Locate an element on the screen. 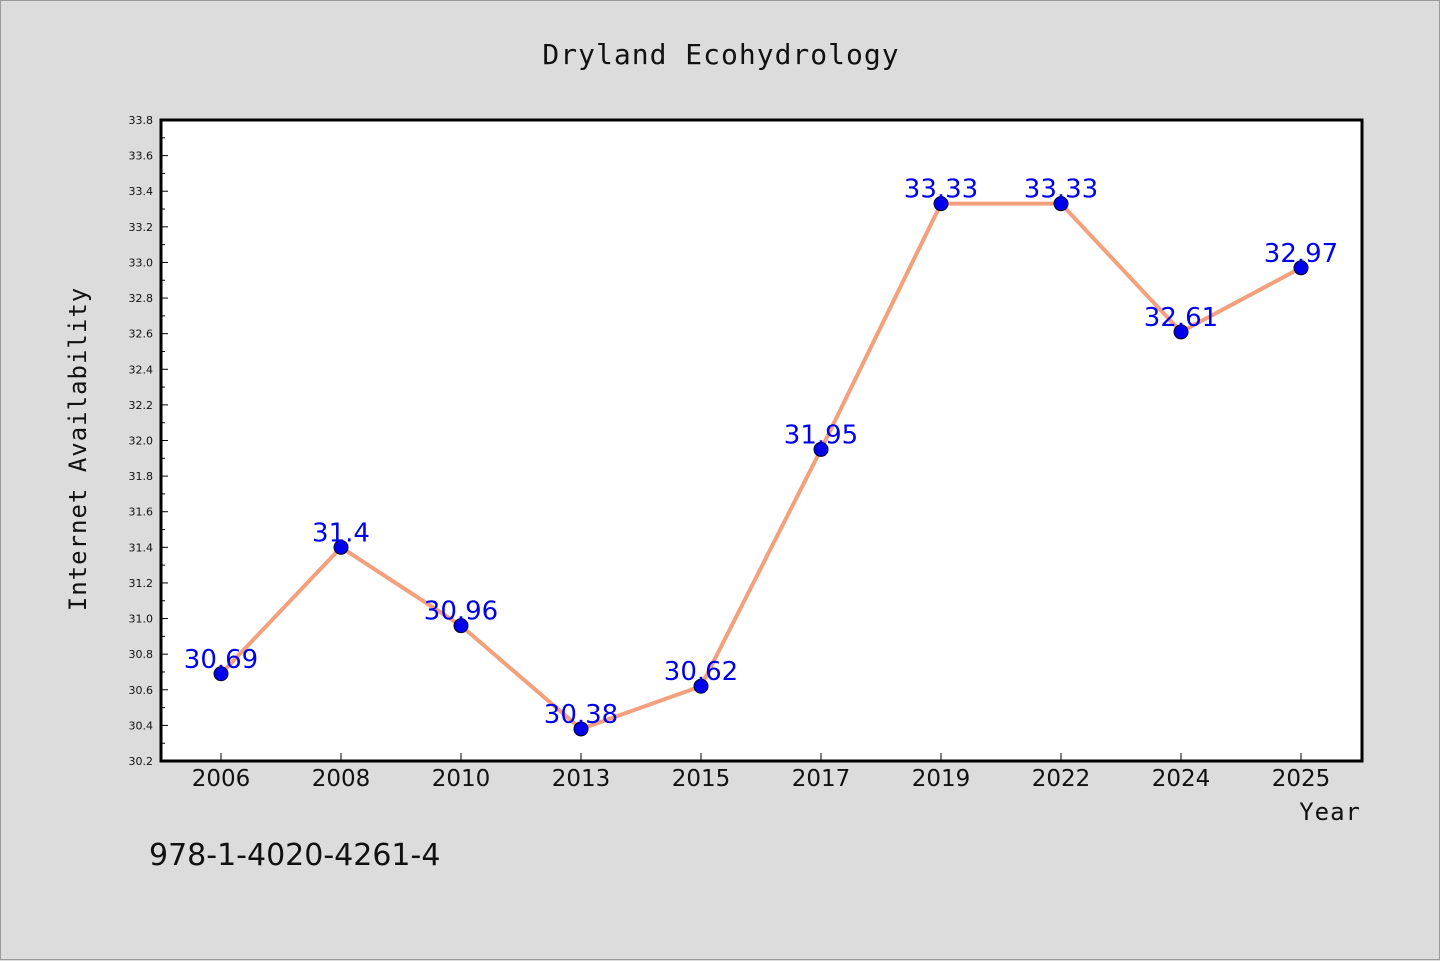 The height and width of the screenshot is (961, 1440). y-tick-label: 32.4 is located at coordinates (141, 369).